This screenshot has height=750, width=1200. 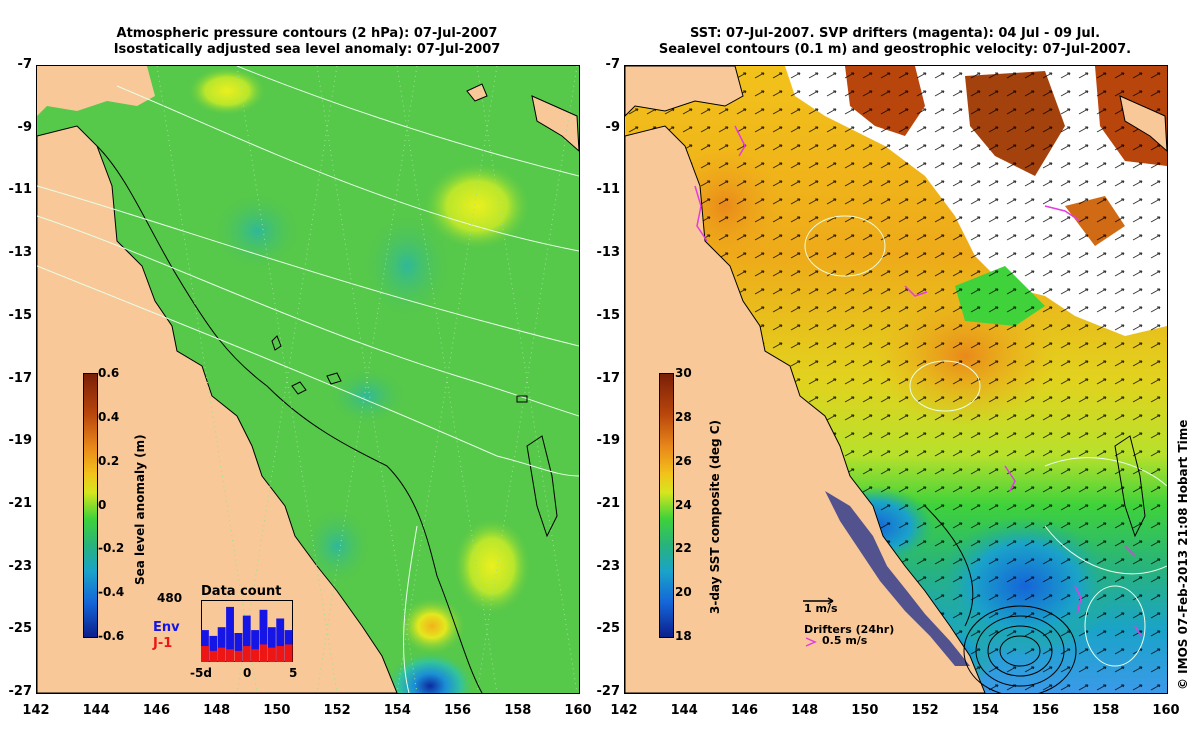 I want to click on right-longitude-tick: 152, so click(x=925, y=710).